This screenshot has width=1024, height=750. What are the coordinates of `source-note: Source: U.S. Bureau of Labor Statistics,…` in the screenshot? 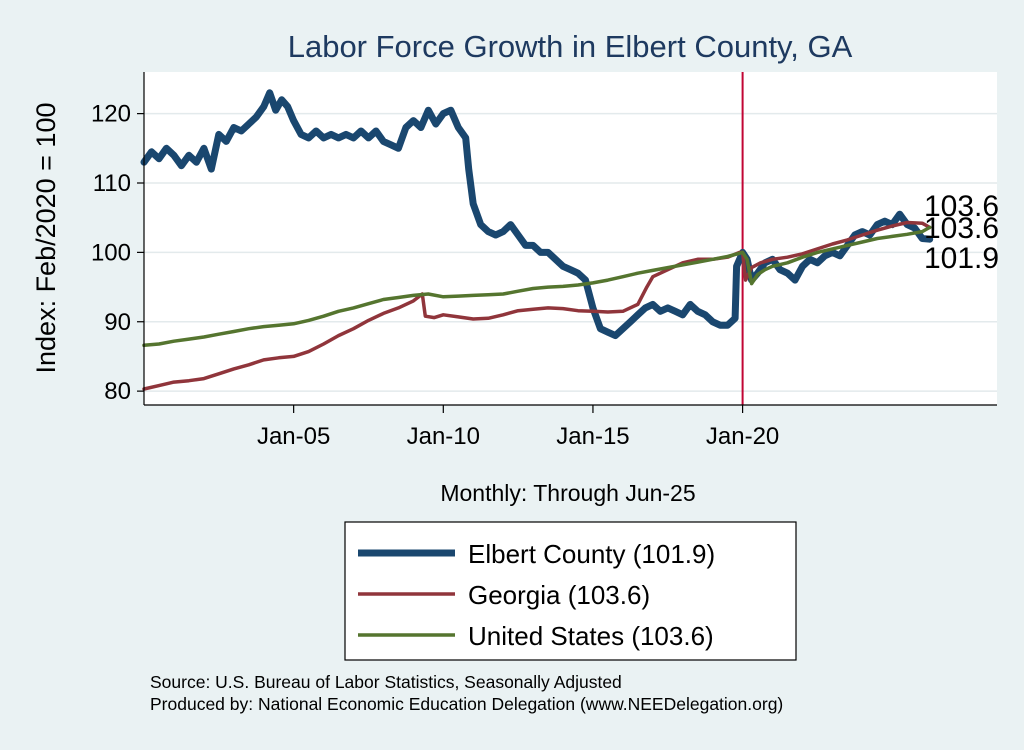 It's located at (386, 682).